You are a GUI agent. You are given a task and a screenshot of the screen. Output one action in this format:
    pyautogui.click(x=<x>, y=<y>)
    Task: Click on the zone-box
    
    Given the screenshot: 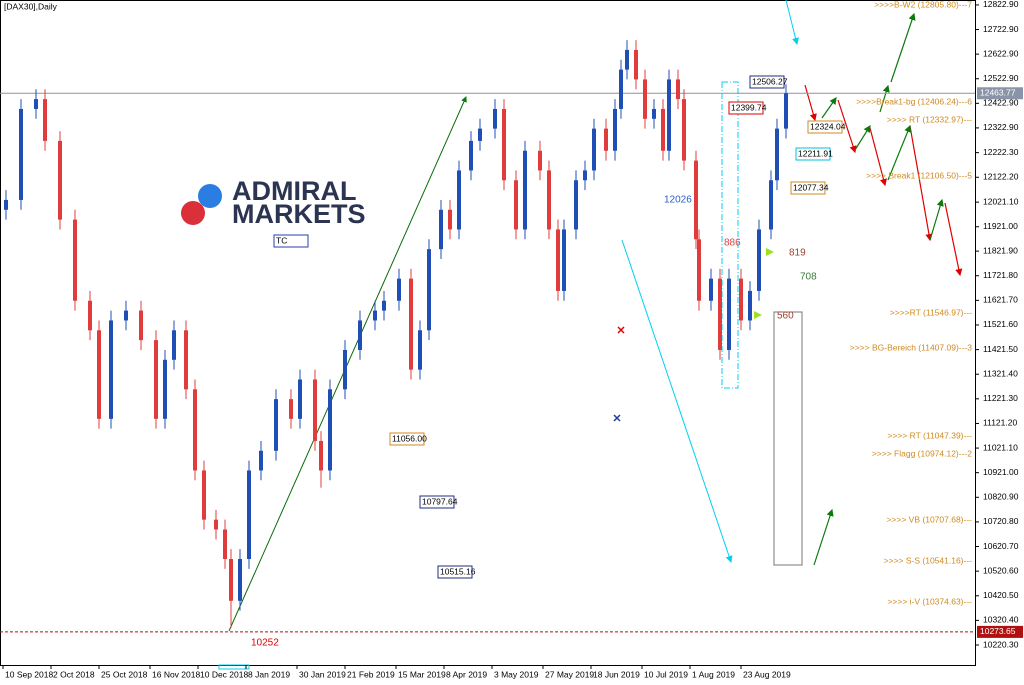 What is the action you would take?
    pyautogui.click(x=730, y=235)
    